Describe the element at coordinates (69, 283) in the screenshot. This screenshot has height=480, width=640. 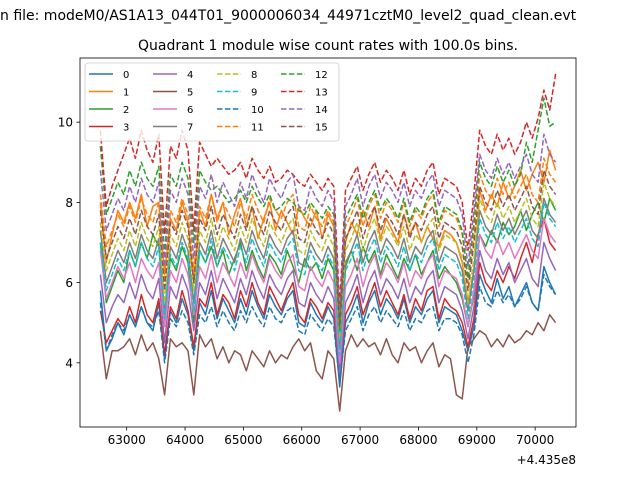
I see `y-tick-label: 6` at that location.